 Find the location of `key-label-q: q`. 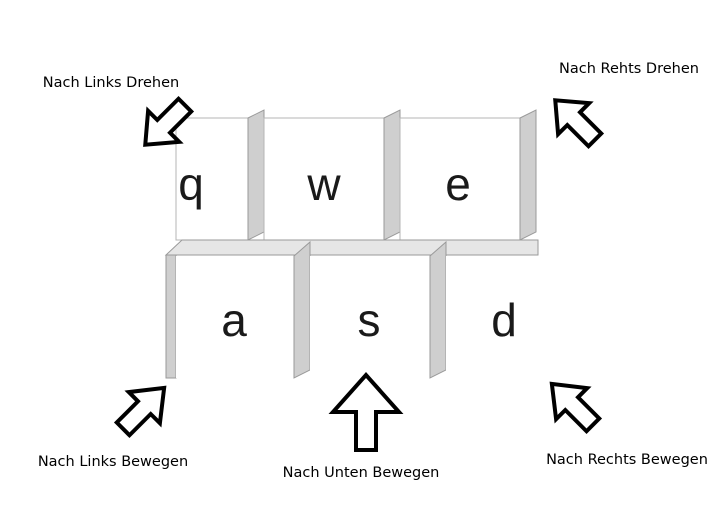

key-label-q: q is located at coordinates (191, 184).